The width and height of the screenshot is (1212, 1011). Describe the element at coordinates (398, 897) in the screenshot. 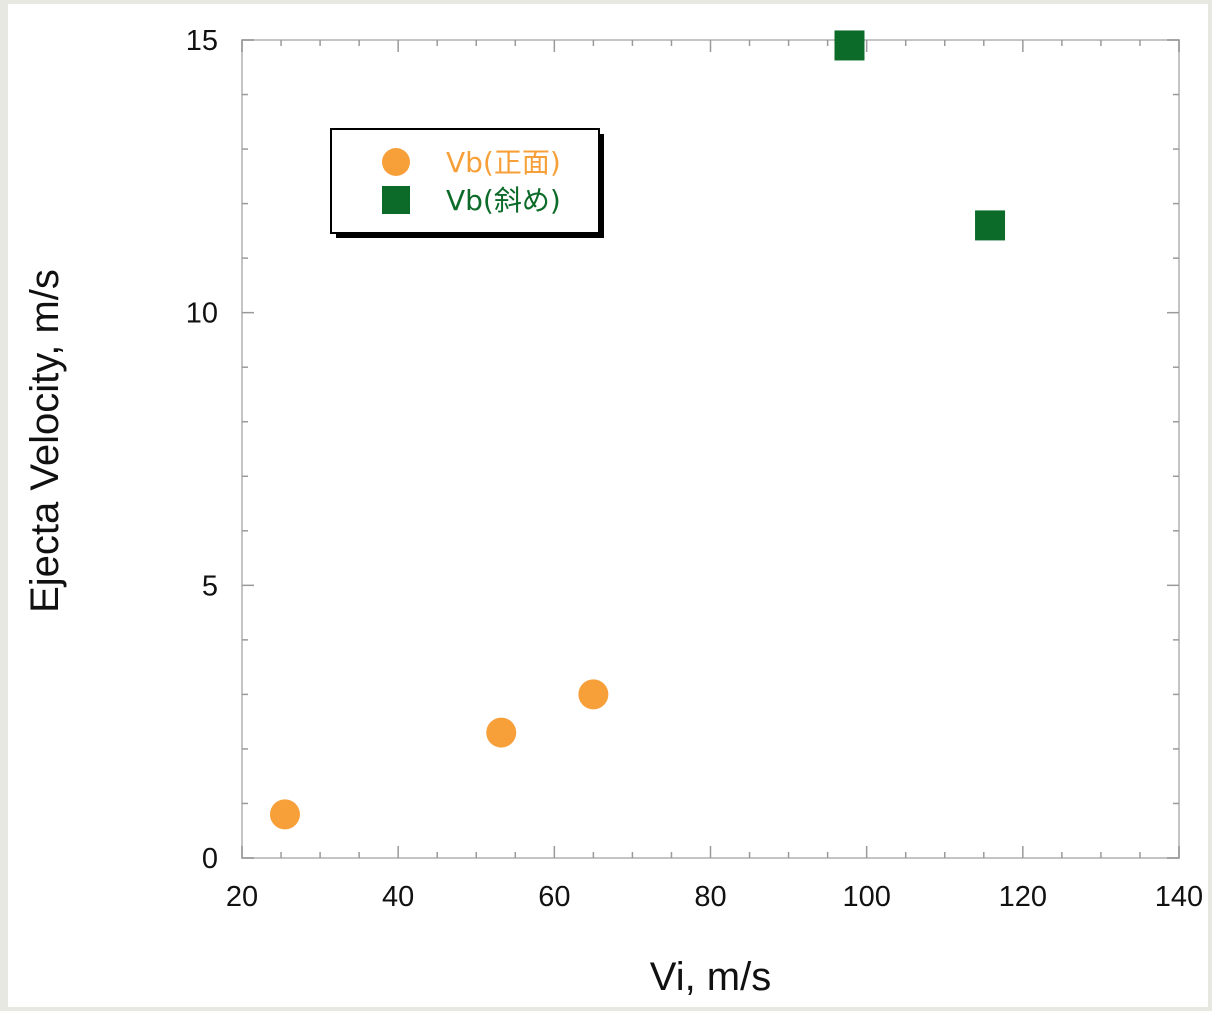

I see `x-tick-label: 40` at that location.